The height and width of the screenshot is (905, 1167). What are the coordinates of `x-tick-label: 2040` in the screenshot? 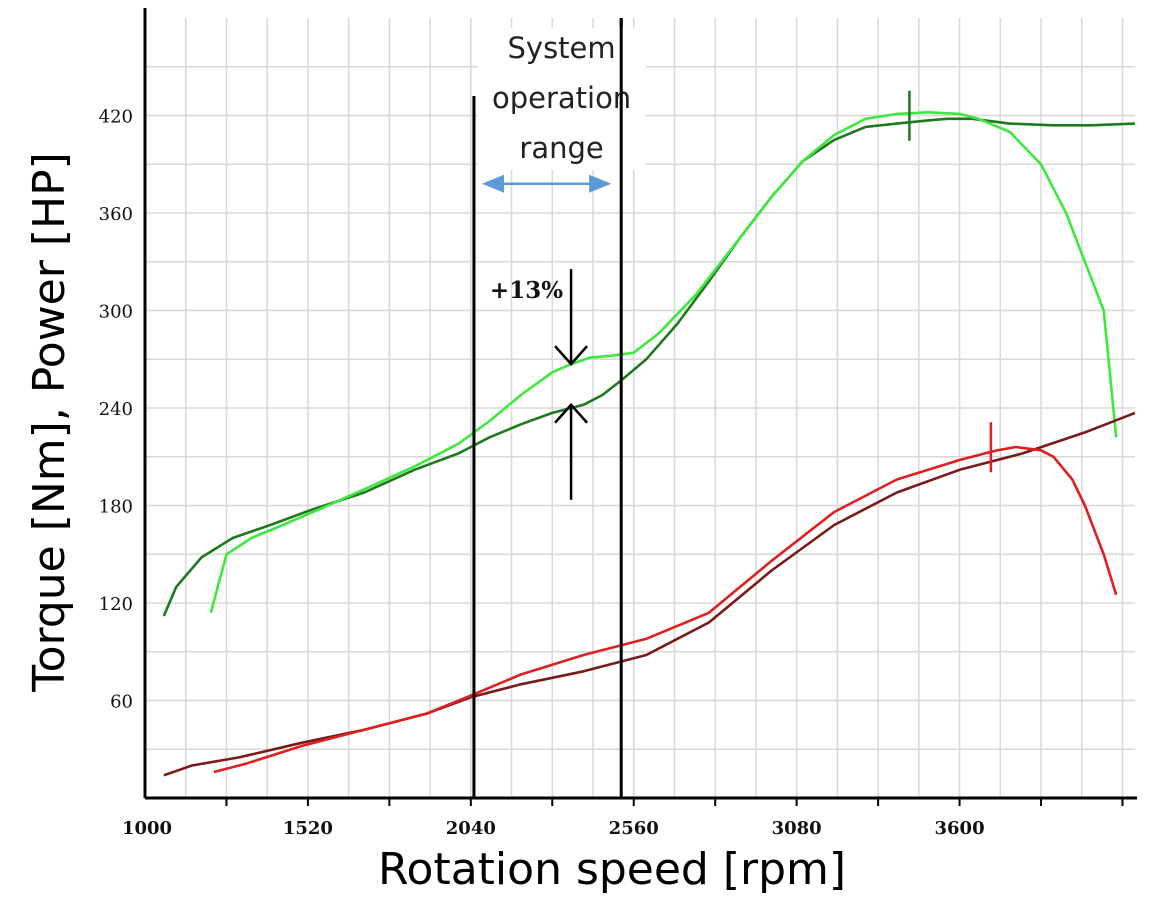 It's located at (471, 828).